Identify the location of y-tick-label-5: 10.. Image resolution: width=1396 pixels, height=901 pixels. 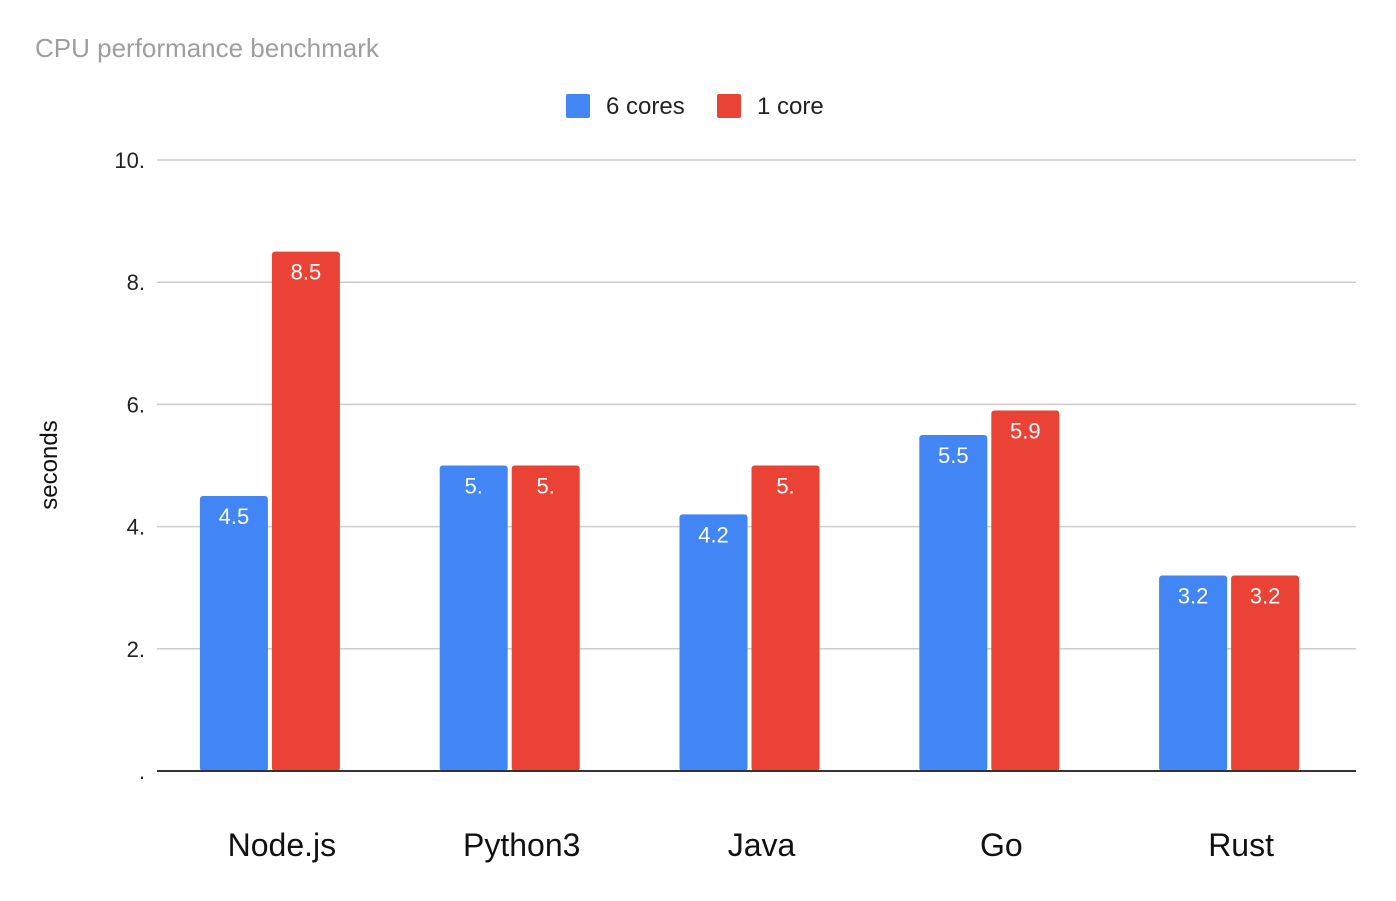
(129, 160).